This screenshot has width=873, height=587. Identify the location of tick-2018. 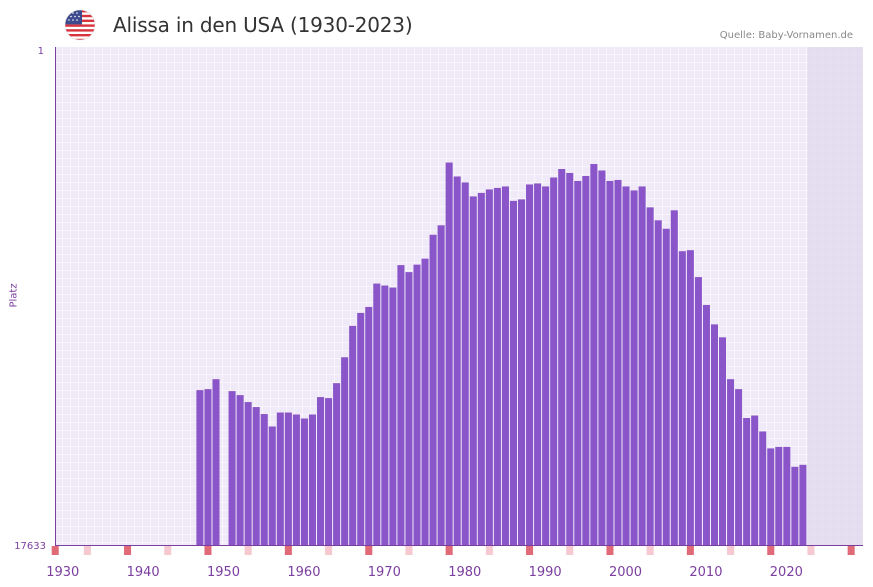
(771, 550).